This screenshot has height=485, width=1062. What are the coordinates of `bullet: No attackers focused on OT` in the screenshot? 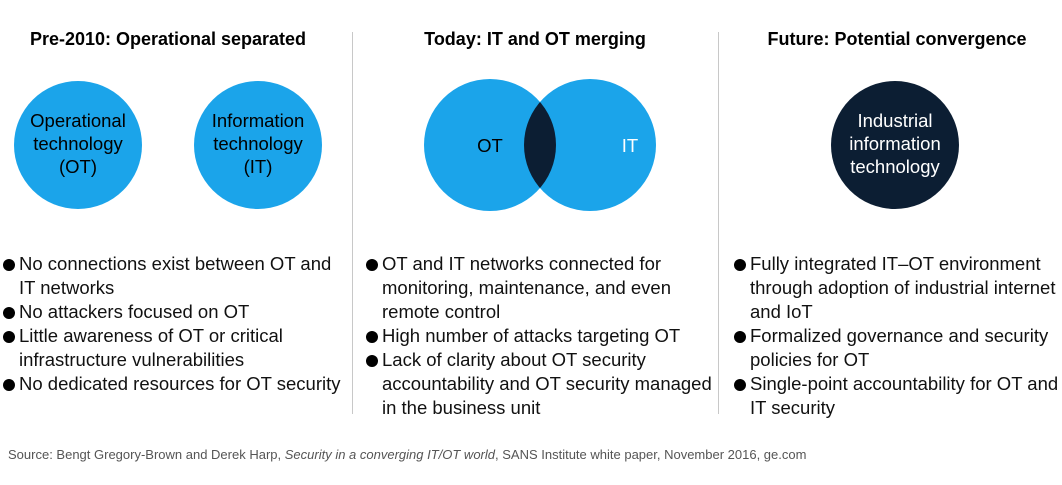 It's located at (173, 312).